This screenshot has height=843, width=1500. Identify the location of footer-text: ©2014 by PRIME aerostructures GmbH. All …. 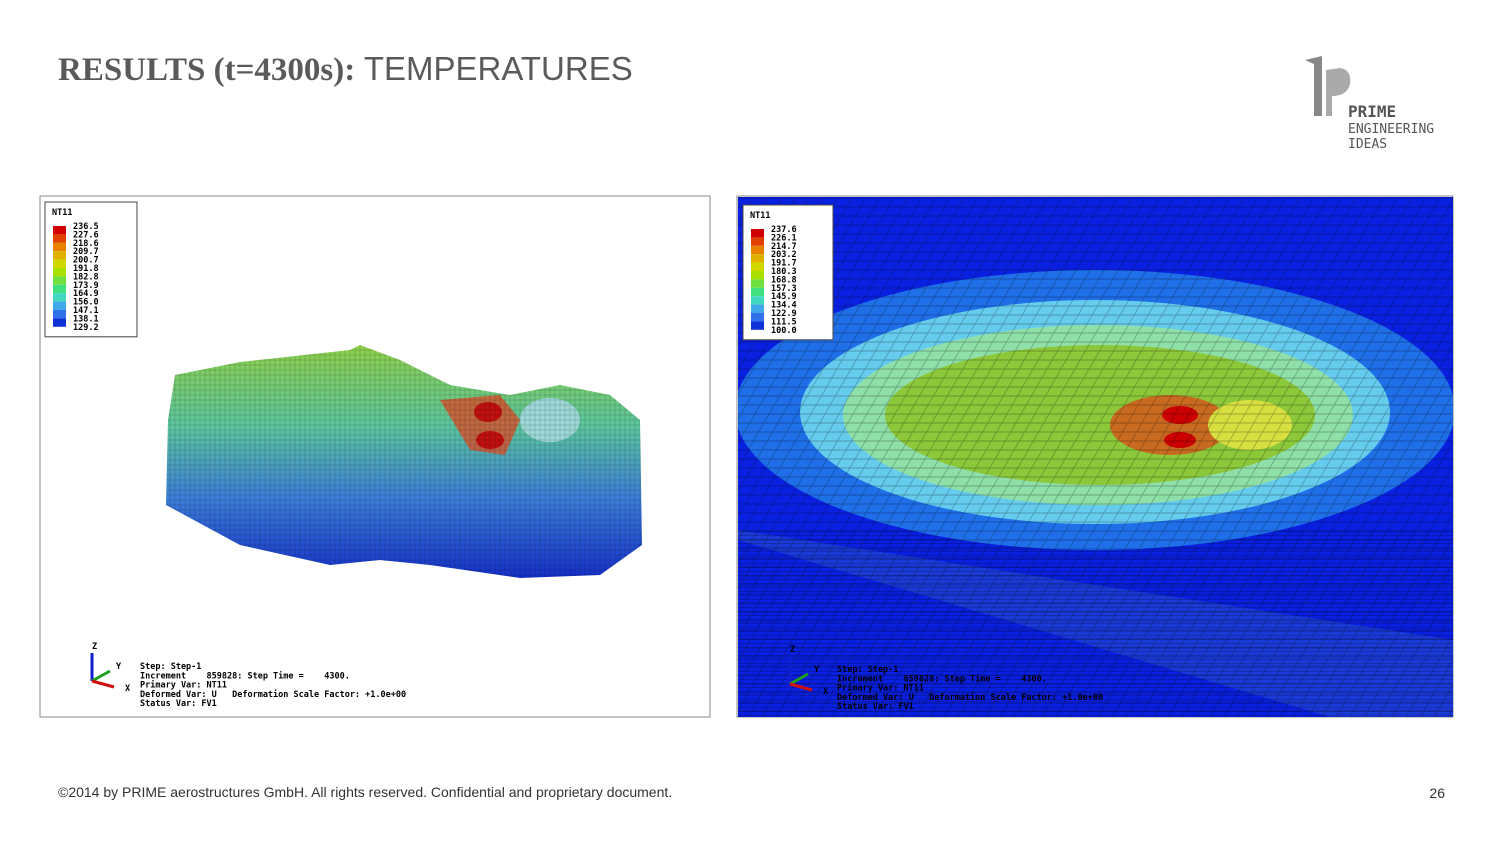
(365, 792).